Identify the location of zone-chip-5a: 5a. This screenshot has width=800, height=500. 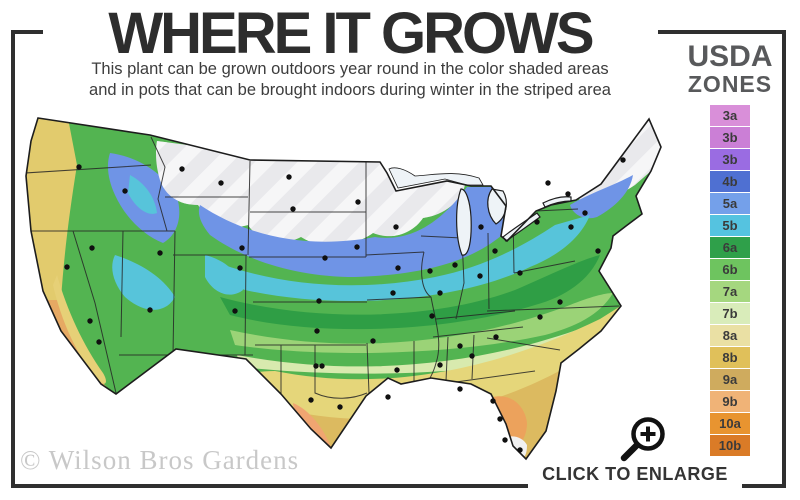
(730, 203).